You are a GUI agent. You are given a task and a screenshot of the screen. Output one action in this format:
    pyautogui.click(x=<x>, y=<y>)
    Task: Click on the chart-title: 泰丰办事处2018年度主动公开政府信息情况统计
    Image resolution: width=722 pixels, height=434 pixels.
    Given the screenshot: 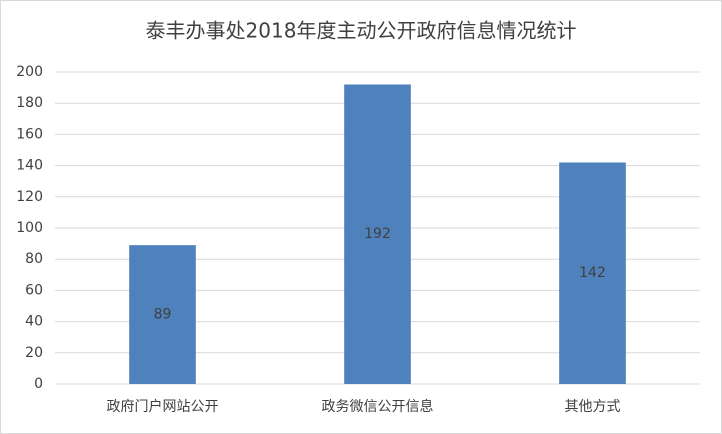 What is the action you would take?
    pyautogui.click(x=361, y=31)
    